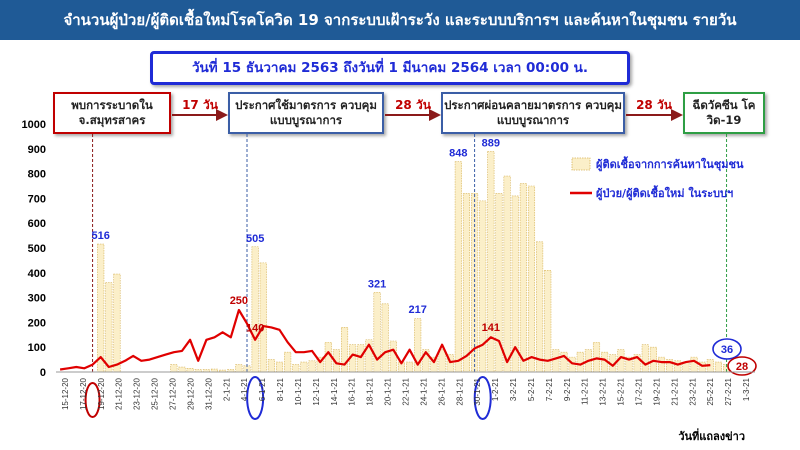 Image resolution: width=800 pixels, height=450 pixels. What do you see at coordinates (190, 393) in the screenshot?
I see `x-tick-label: 29-12-20` at bounding box center [190, 393].